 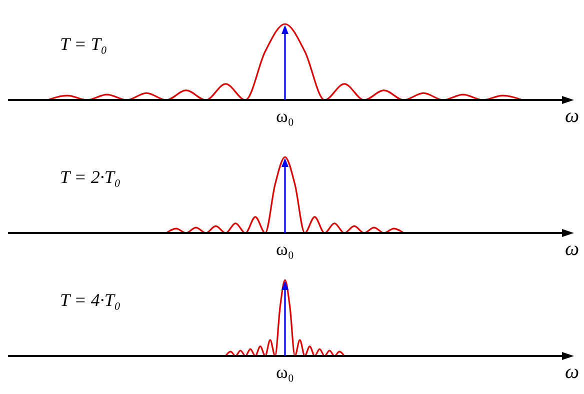 I want to click on text: T = 2·T₀, so click(x=90, y=177).